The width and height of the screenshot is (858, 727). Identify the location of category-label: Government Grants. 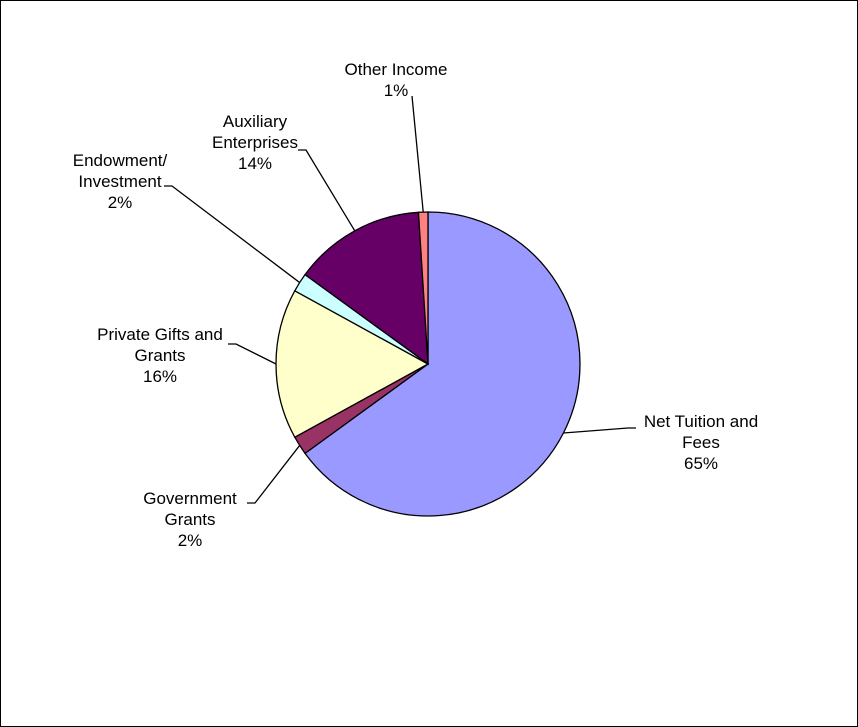
(190, 509).